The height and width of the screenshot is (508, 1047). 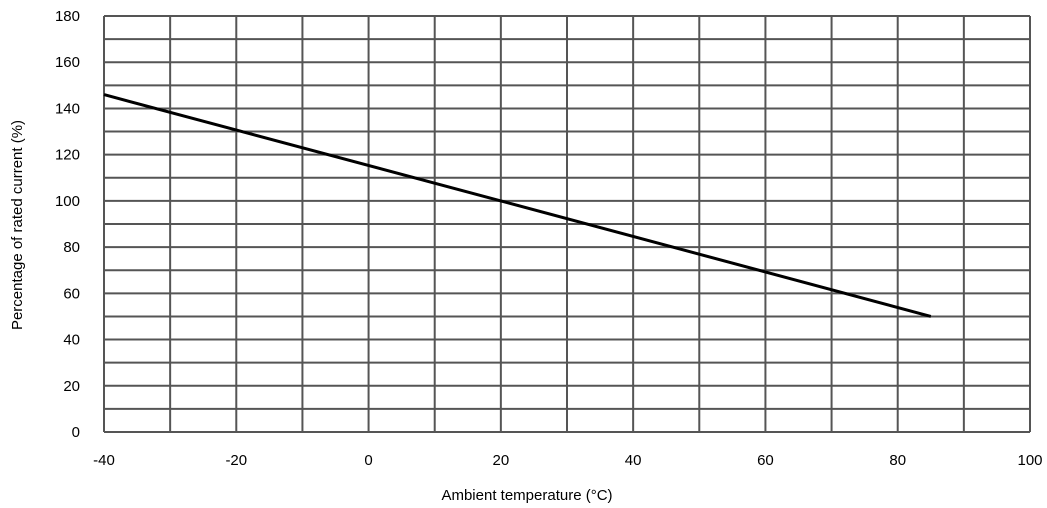 What do you see at coordinates (104, 460) in the screenshot?
I see `x-tick-label: -40` at bounding box center [104, 460].